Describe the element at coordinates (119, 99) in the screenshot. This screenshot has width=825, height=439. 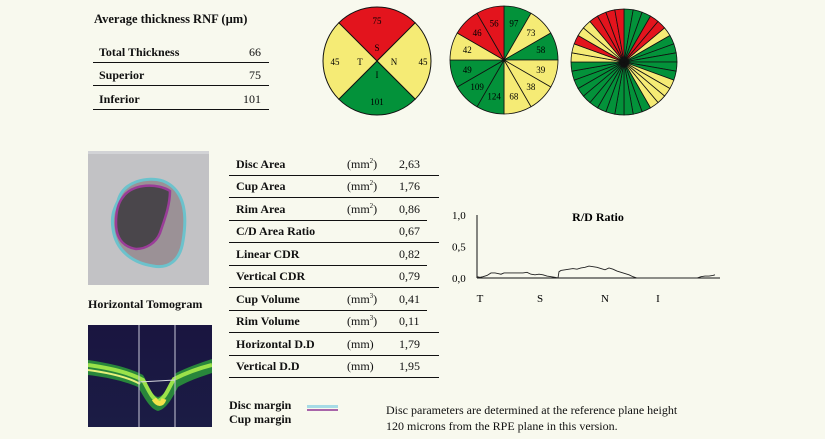
I see `rnf-label: Inferior` at that location.